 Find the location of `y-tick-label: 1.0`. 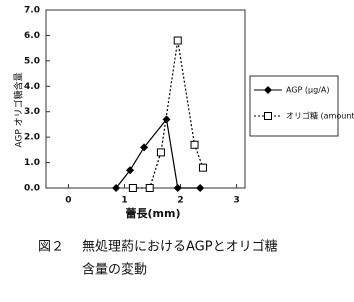

y-tick-label: 1.0 is located at coordinates (32, 163).